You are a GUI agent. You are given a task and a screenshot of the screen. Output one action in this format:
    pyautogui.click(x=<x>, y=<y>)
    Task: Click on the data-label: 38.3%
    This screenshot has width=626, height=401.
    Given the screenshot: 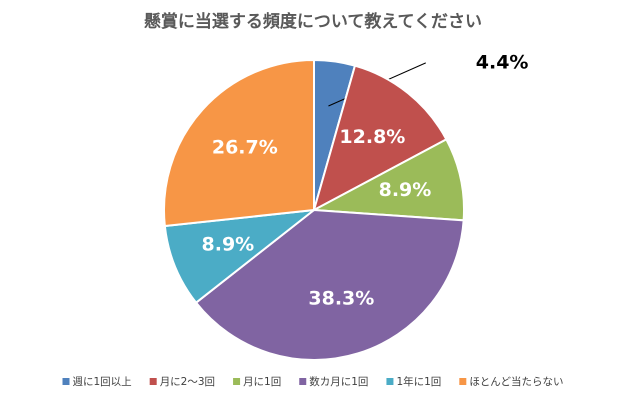 What is the action you would take?
    pyautogui.click(x=341, y=298)
    